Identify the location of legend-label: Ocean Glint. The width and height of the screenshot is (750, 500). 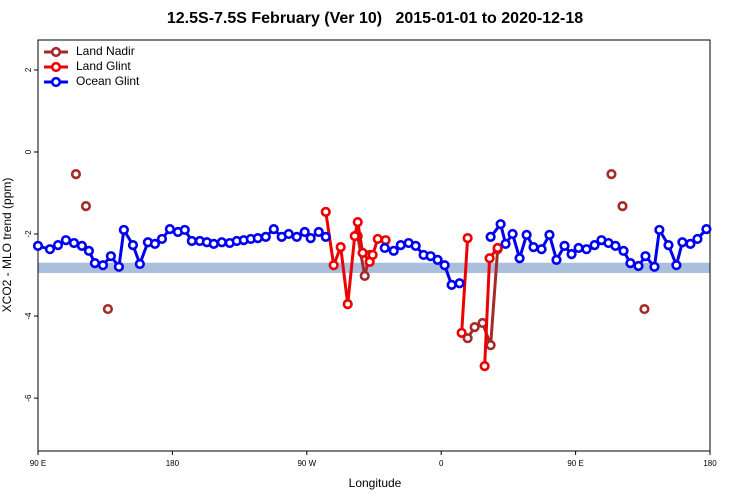
(108, 81).